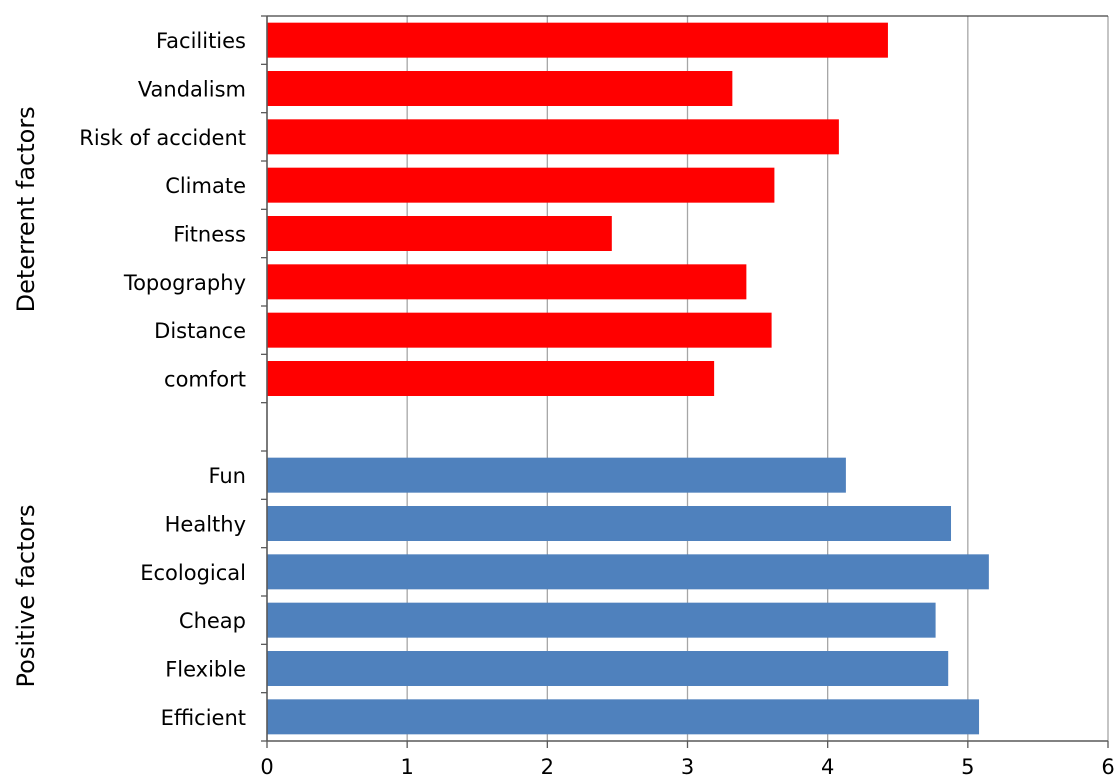 The height and width of the screenshot is (783, 1120). Describe the element at coordinates (406, 767) in the screenshot. I see `x-tick-label-1: 1` at that location.